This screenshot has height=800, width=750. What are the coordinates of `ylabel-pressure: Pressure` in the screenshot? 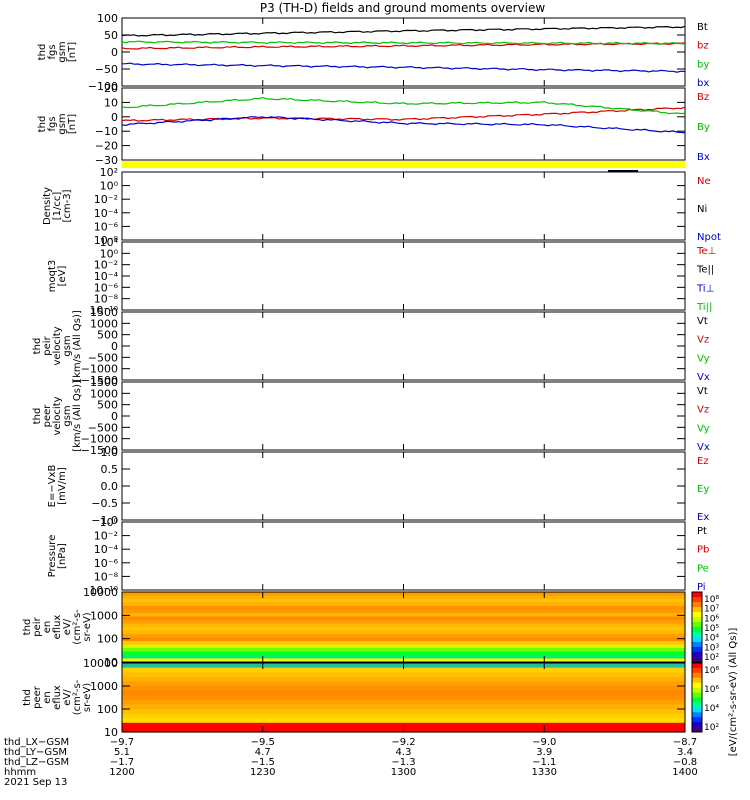 It's located at (52, 556).